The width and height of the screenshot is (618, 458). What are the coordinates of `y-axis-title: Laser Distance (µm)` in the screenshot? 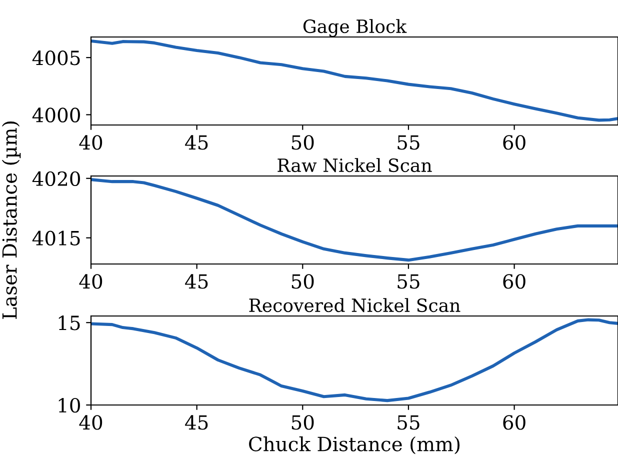 It's located at (11, 220).